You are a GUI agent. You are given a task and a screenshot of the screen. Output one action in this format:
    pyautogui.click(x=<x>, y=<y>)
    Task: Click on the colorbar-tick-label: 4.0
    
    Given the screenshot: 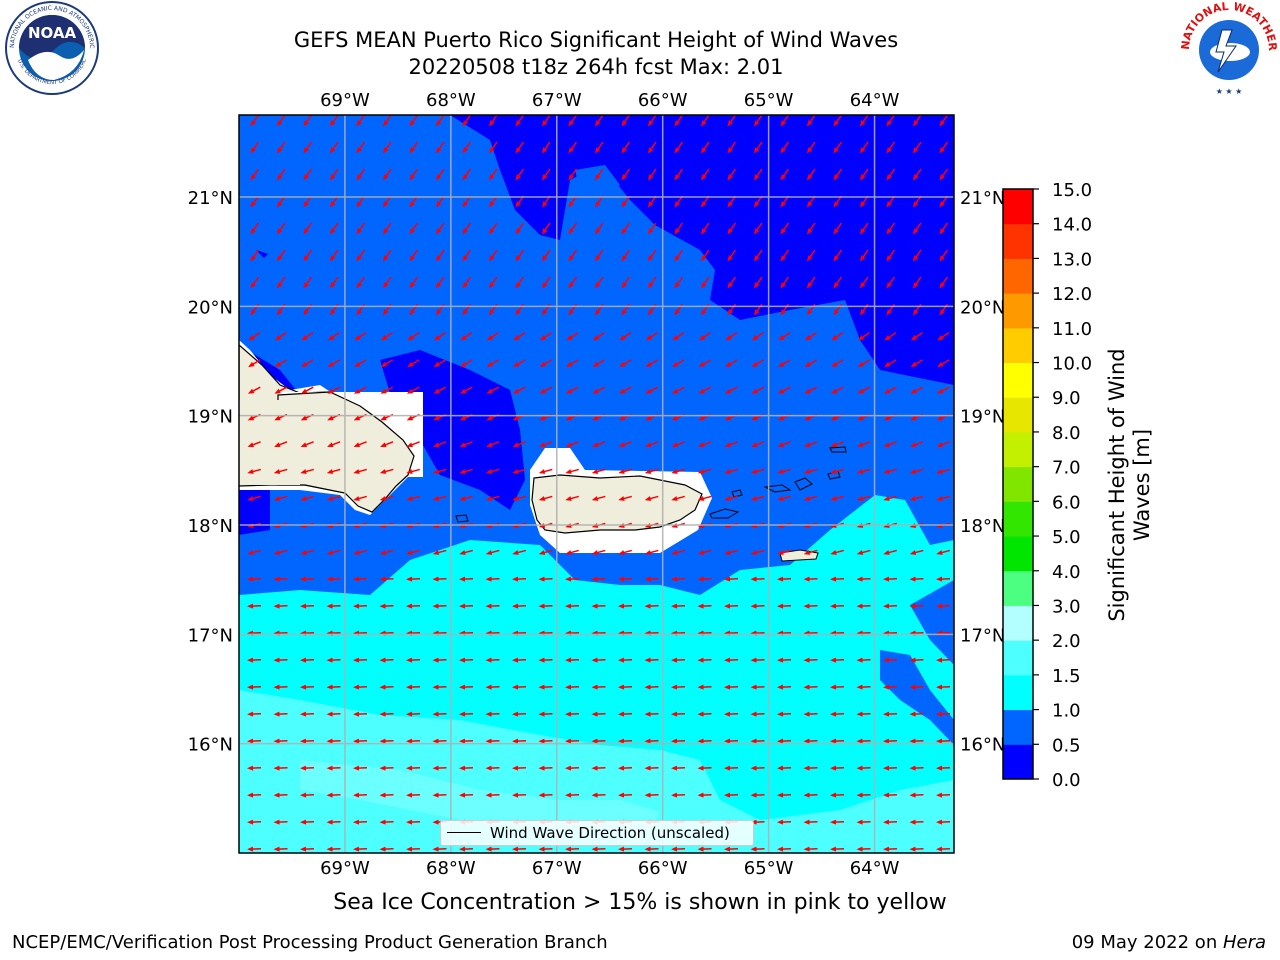 What is the action you would take?
    pyautogui.click(x=1066, y=572)
    